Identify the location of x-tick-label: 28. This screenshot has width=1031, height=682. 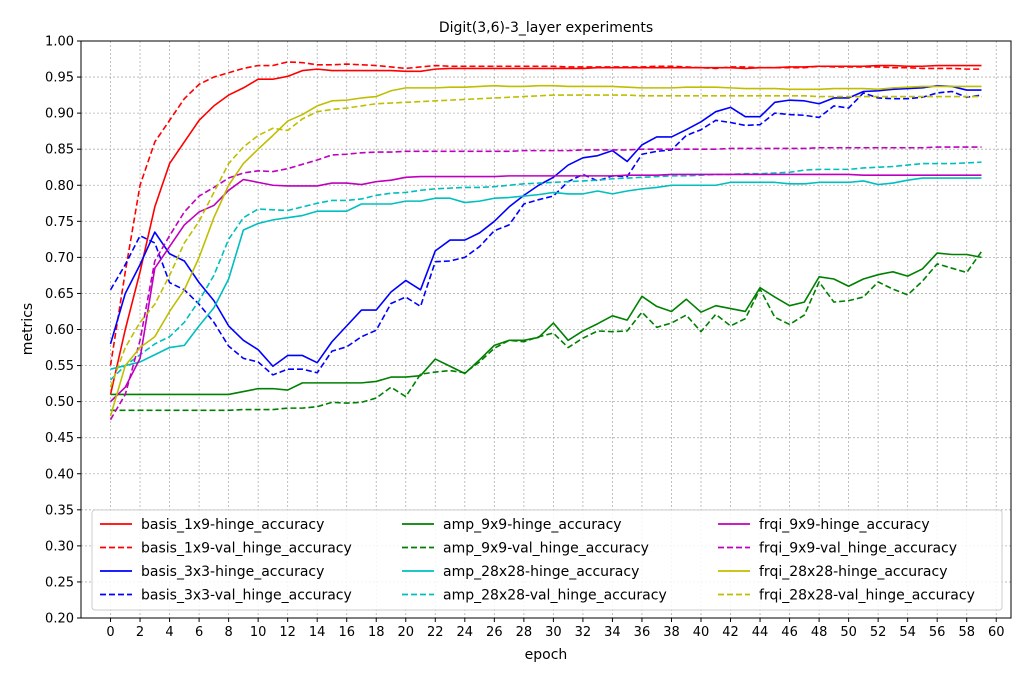
(524, 632).